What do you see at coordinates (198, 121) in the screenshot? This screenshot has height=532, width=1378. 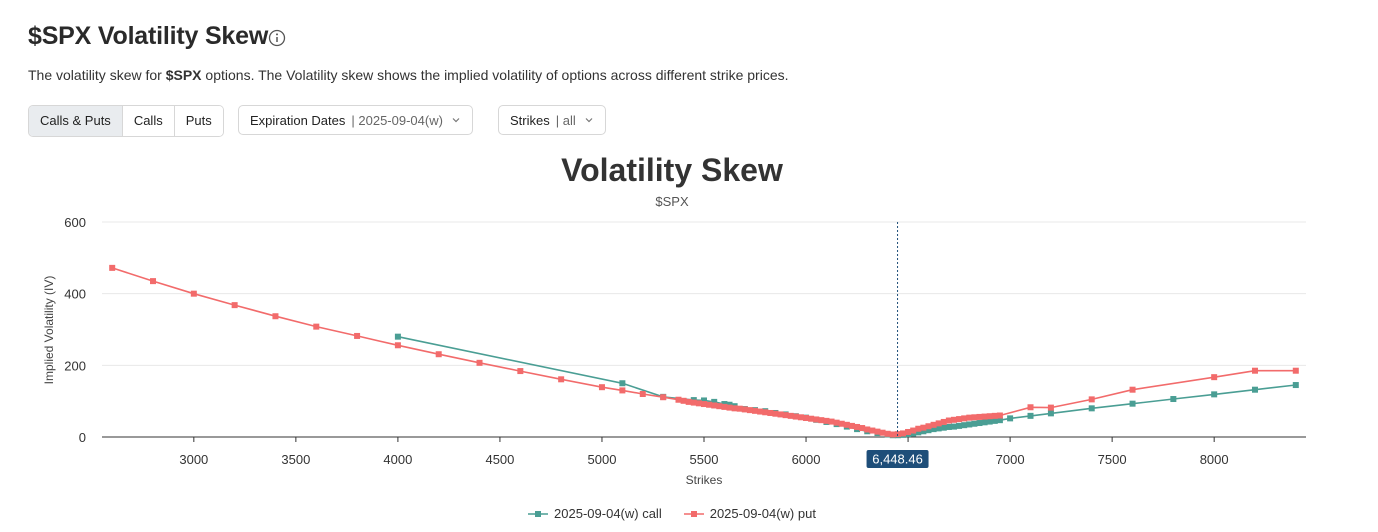 I see `puts-button: Puts` at bounding box center [198, 121].